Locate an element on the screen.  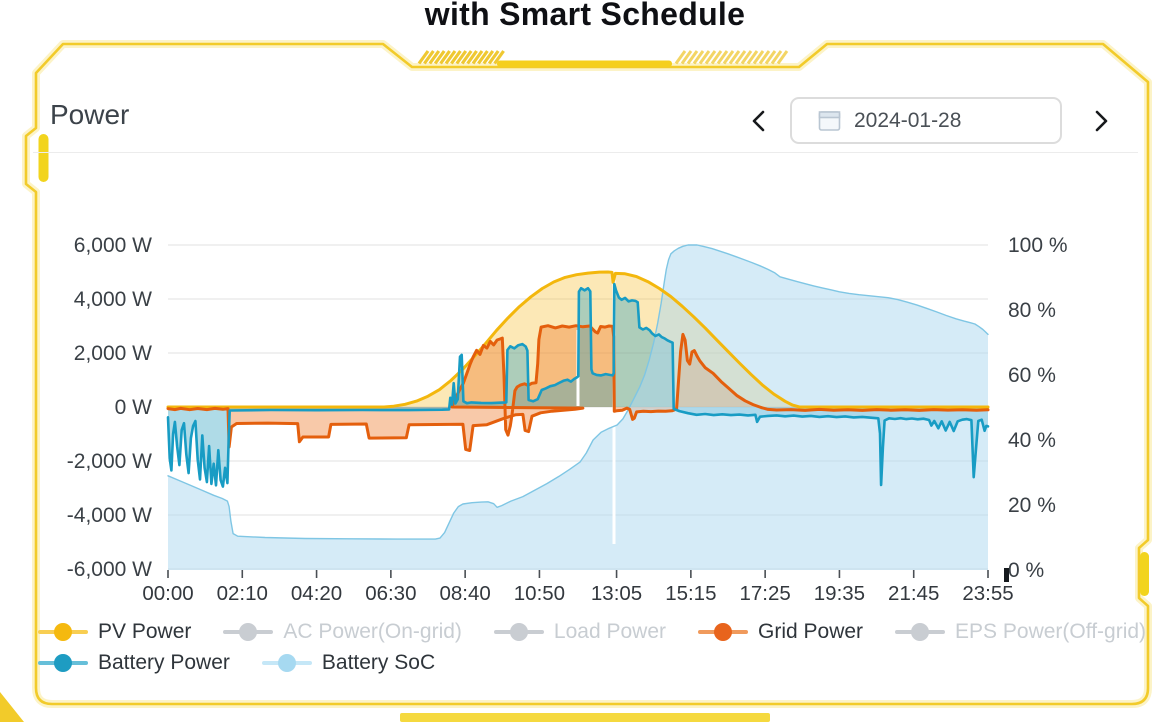
x-axis-label: 21:45 is located at coordinates (913, 593).